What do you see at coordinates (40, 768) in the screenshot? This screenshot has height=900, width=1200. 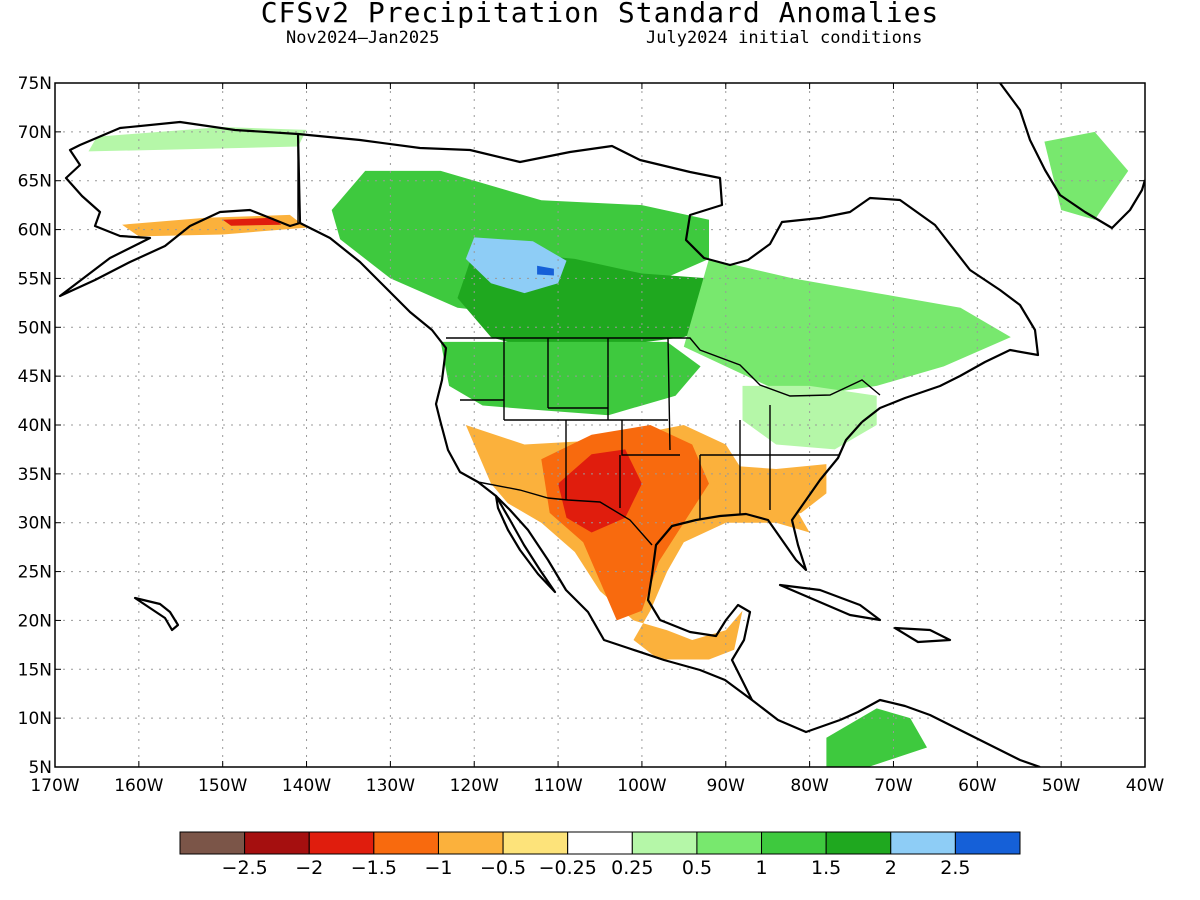 I see `lat-tick-label: 5N` at bounding box center [40, 768].